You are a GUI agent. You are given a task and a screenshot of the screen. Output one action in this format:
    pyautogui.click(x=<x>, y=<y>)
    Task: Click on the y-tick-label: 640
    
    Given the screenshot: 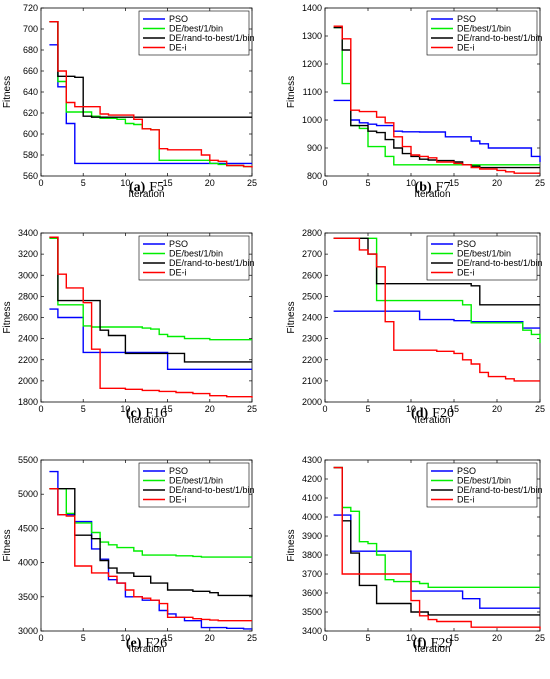 What is the action you would take?
    pyautogui.click(x=30, y=92)
    